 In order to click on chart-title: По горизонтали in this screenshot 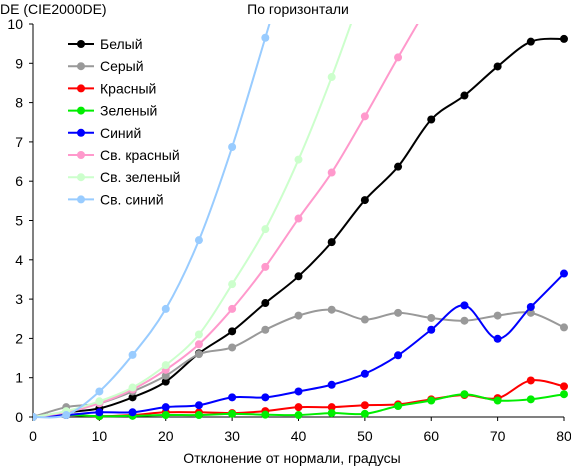, I will do `click(298, 9)`.